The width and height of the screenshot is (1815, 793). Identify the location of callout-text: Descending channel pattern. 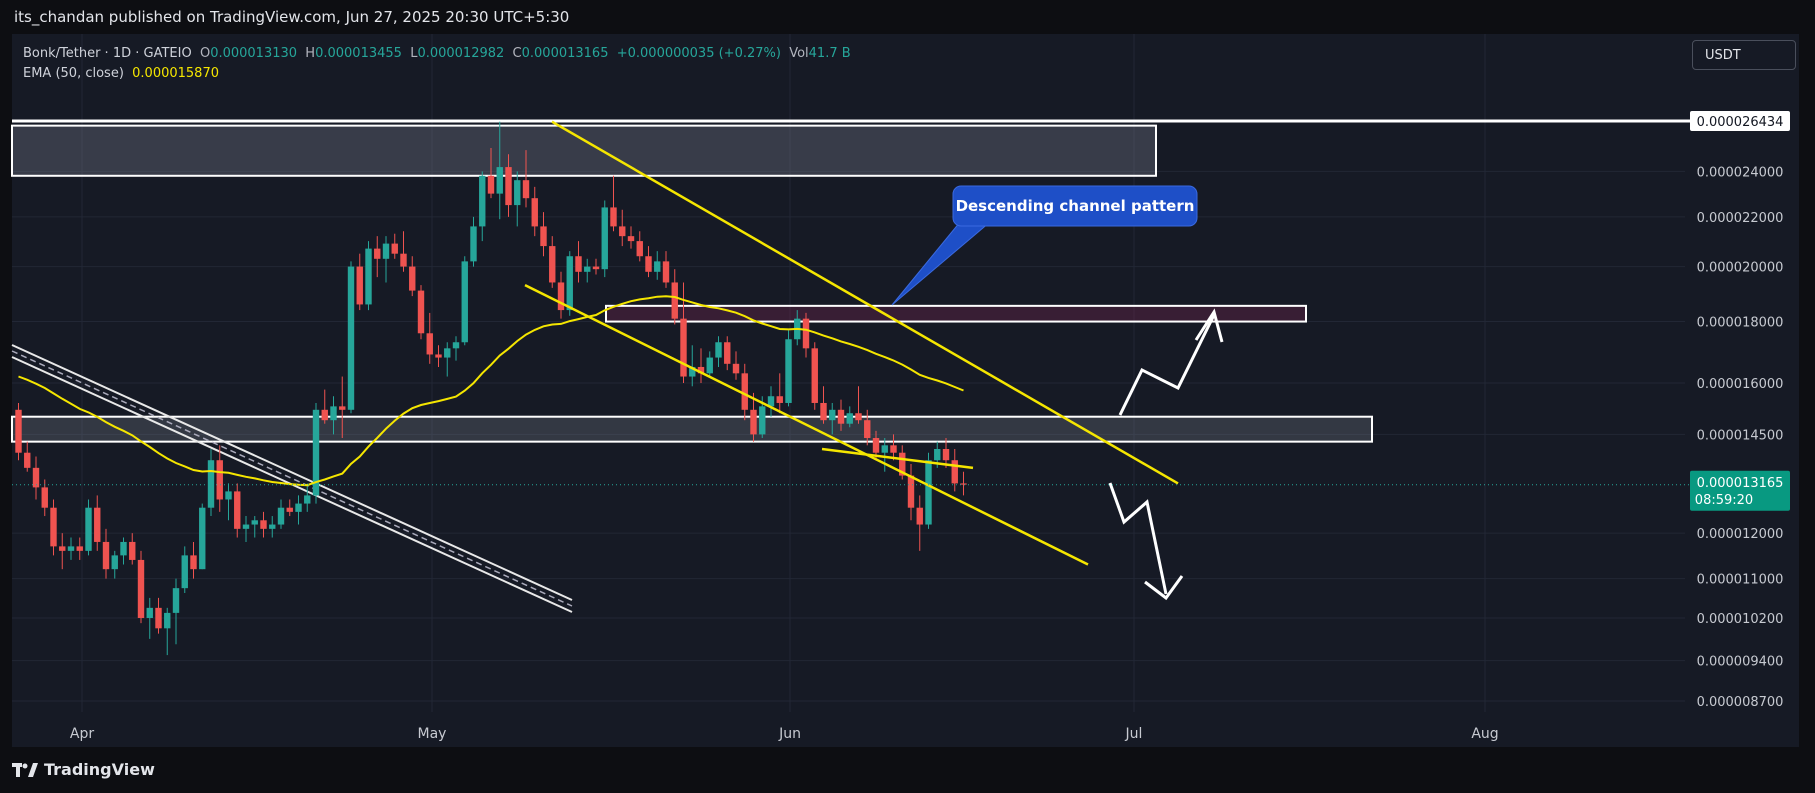
(1075, 206).